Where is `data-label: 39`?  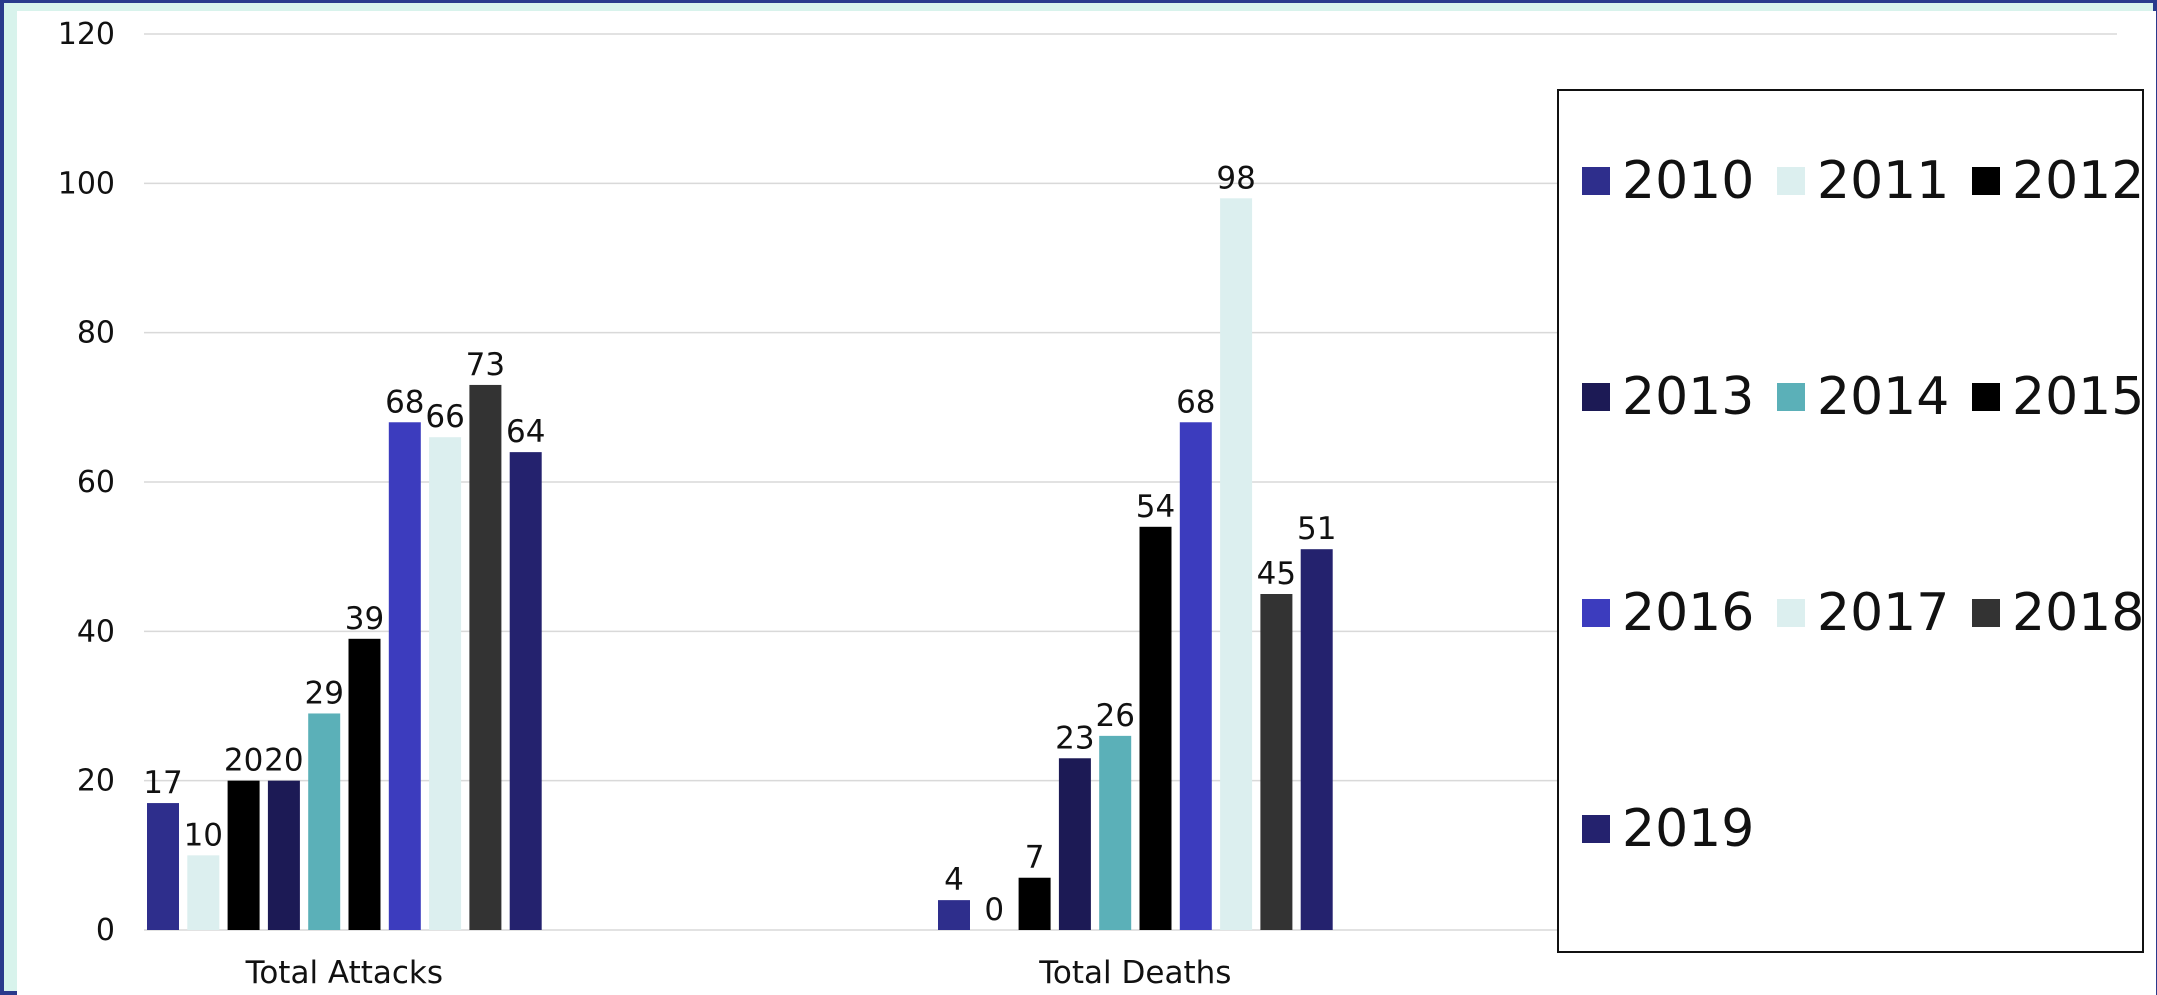
data-label: 39 is located at coordinates (364, 619).